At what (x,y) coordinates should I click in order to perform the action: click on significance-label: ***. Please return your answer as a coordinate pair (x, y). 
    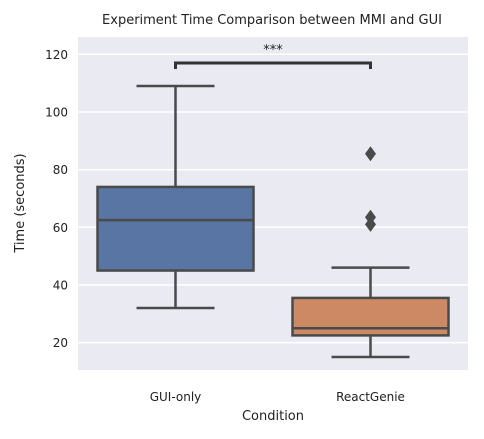
    Looking at the image, I should click on (273, 50).